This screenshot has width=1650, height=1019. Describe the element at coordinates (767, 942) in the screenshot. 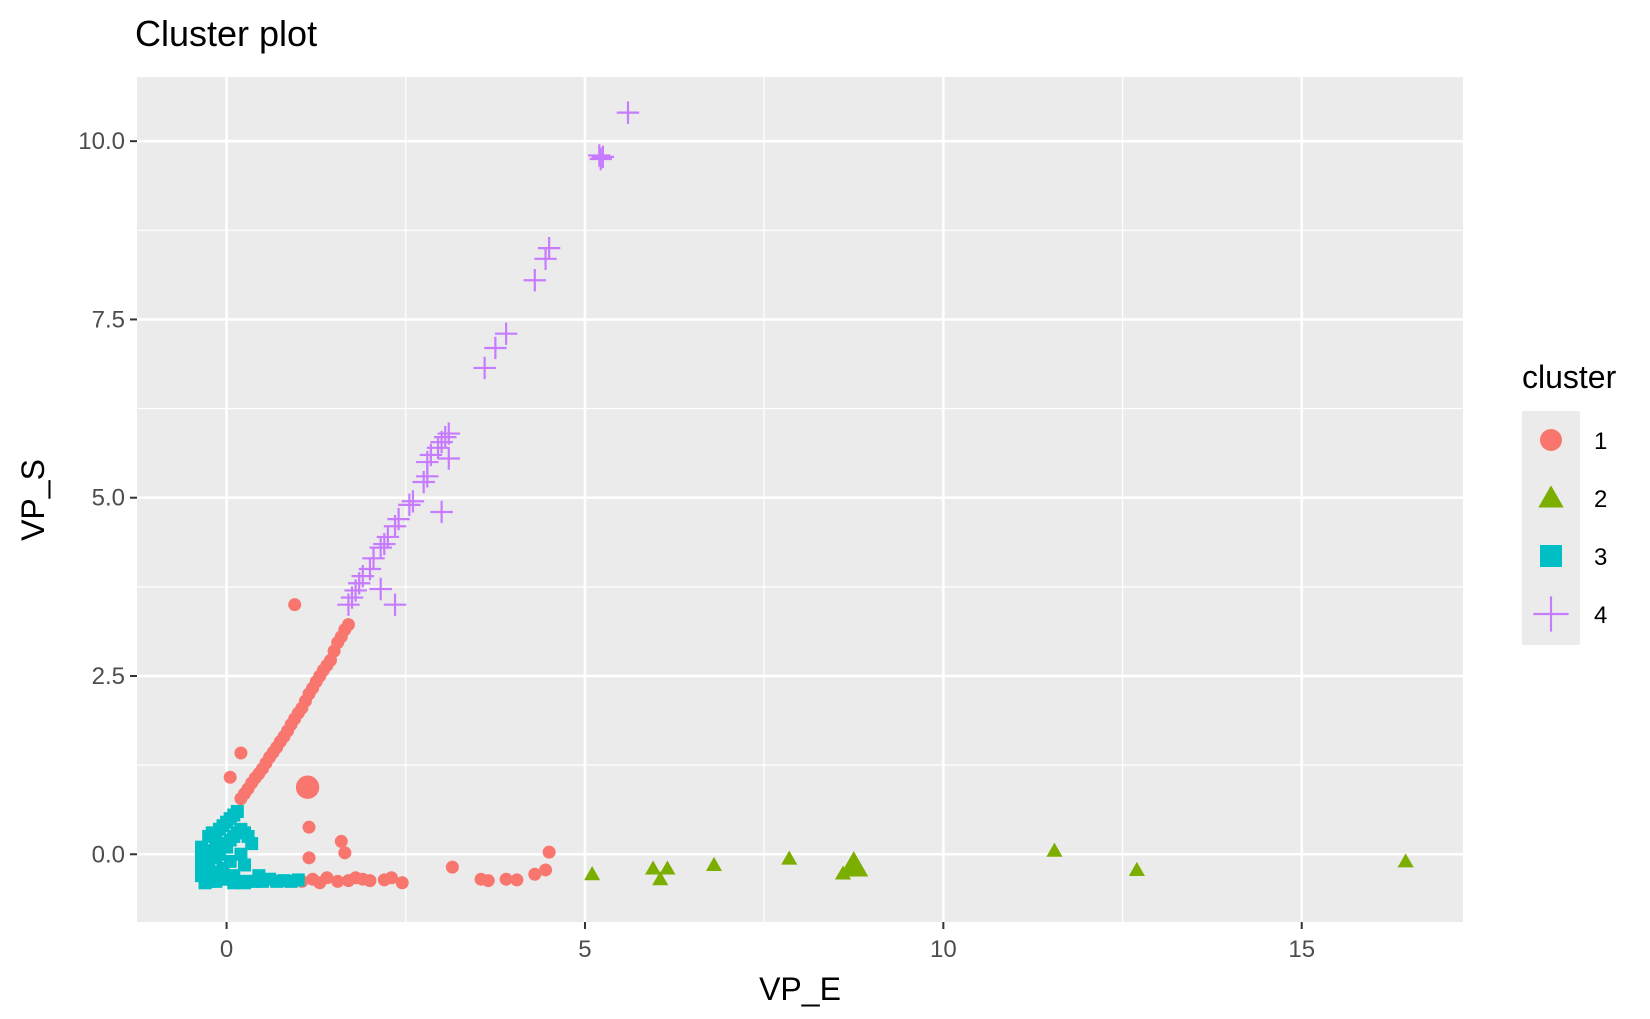

I see `x-axis-ticks: 0 5 10 15` at that location.